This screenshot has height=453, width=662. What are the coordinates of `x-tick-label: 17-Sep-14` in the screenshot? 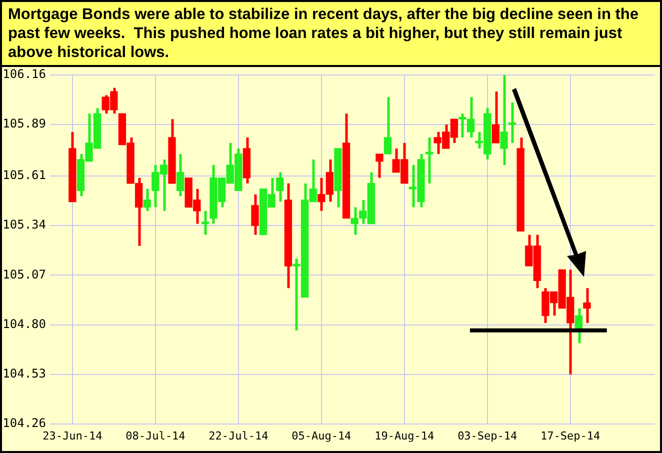 It's located at (570, 435).